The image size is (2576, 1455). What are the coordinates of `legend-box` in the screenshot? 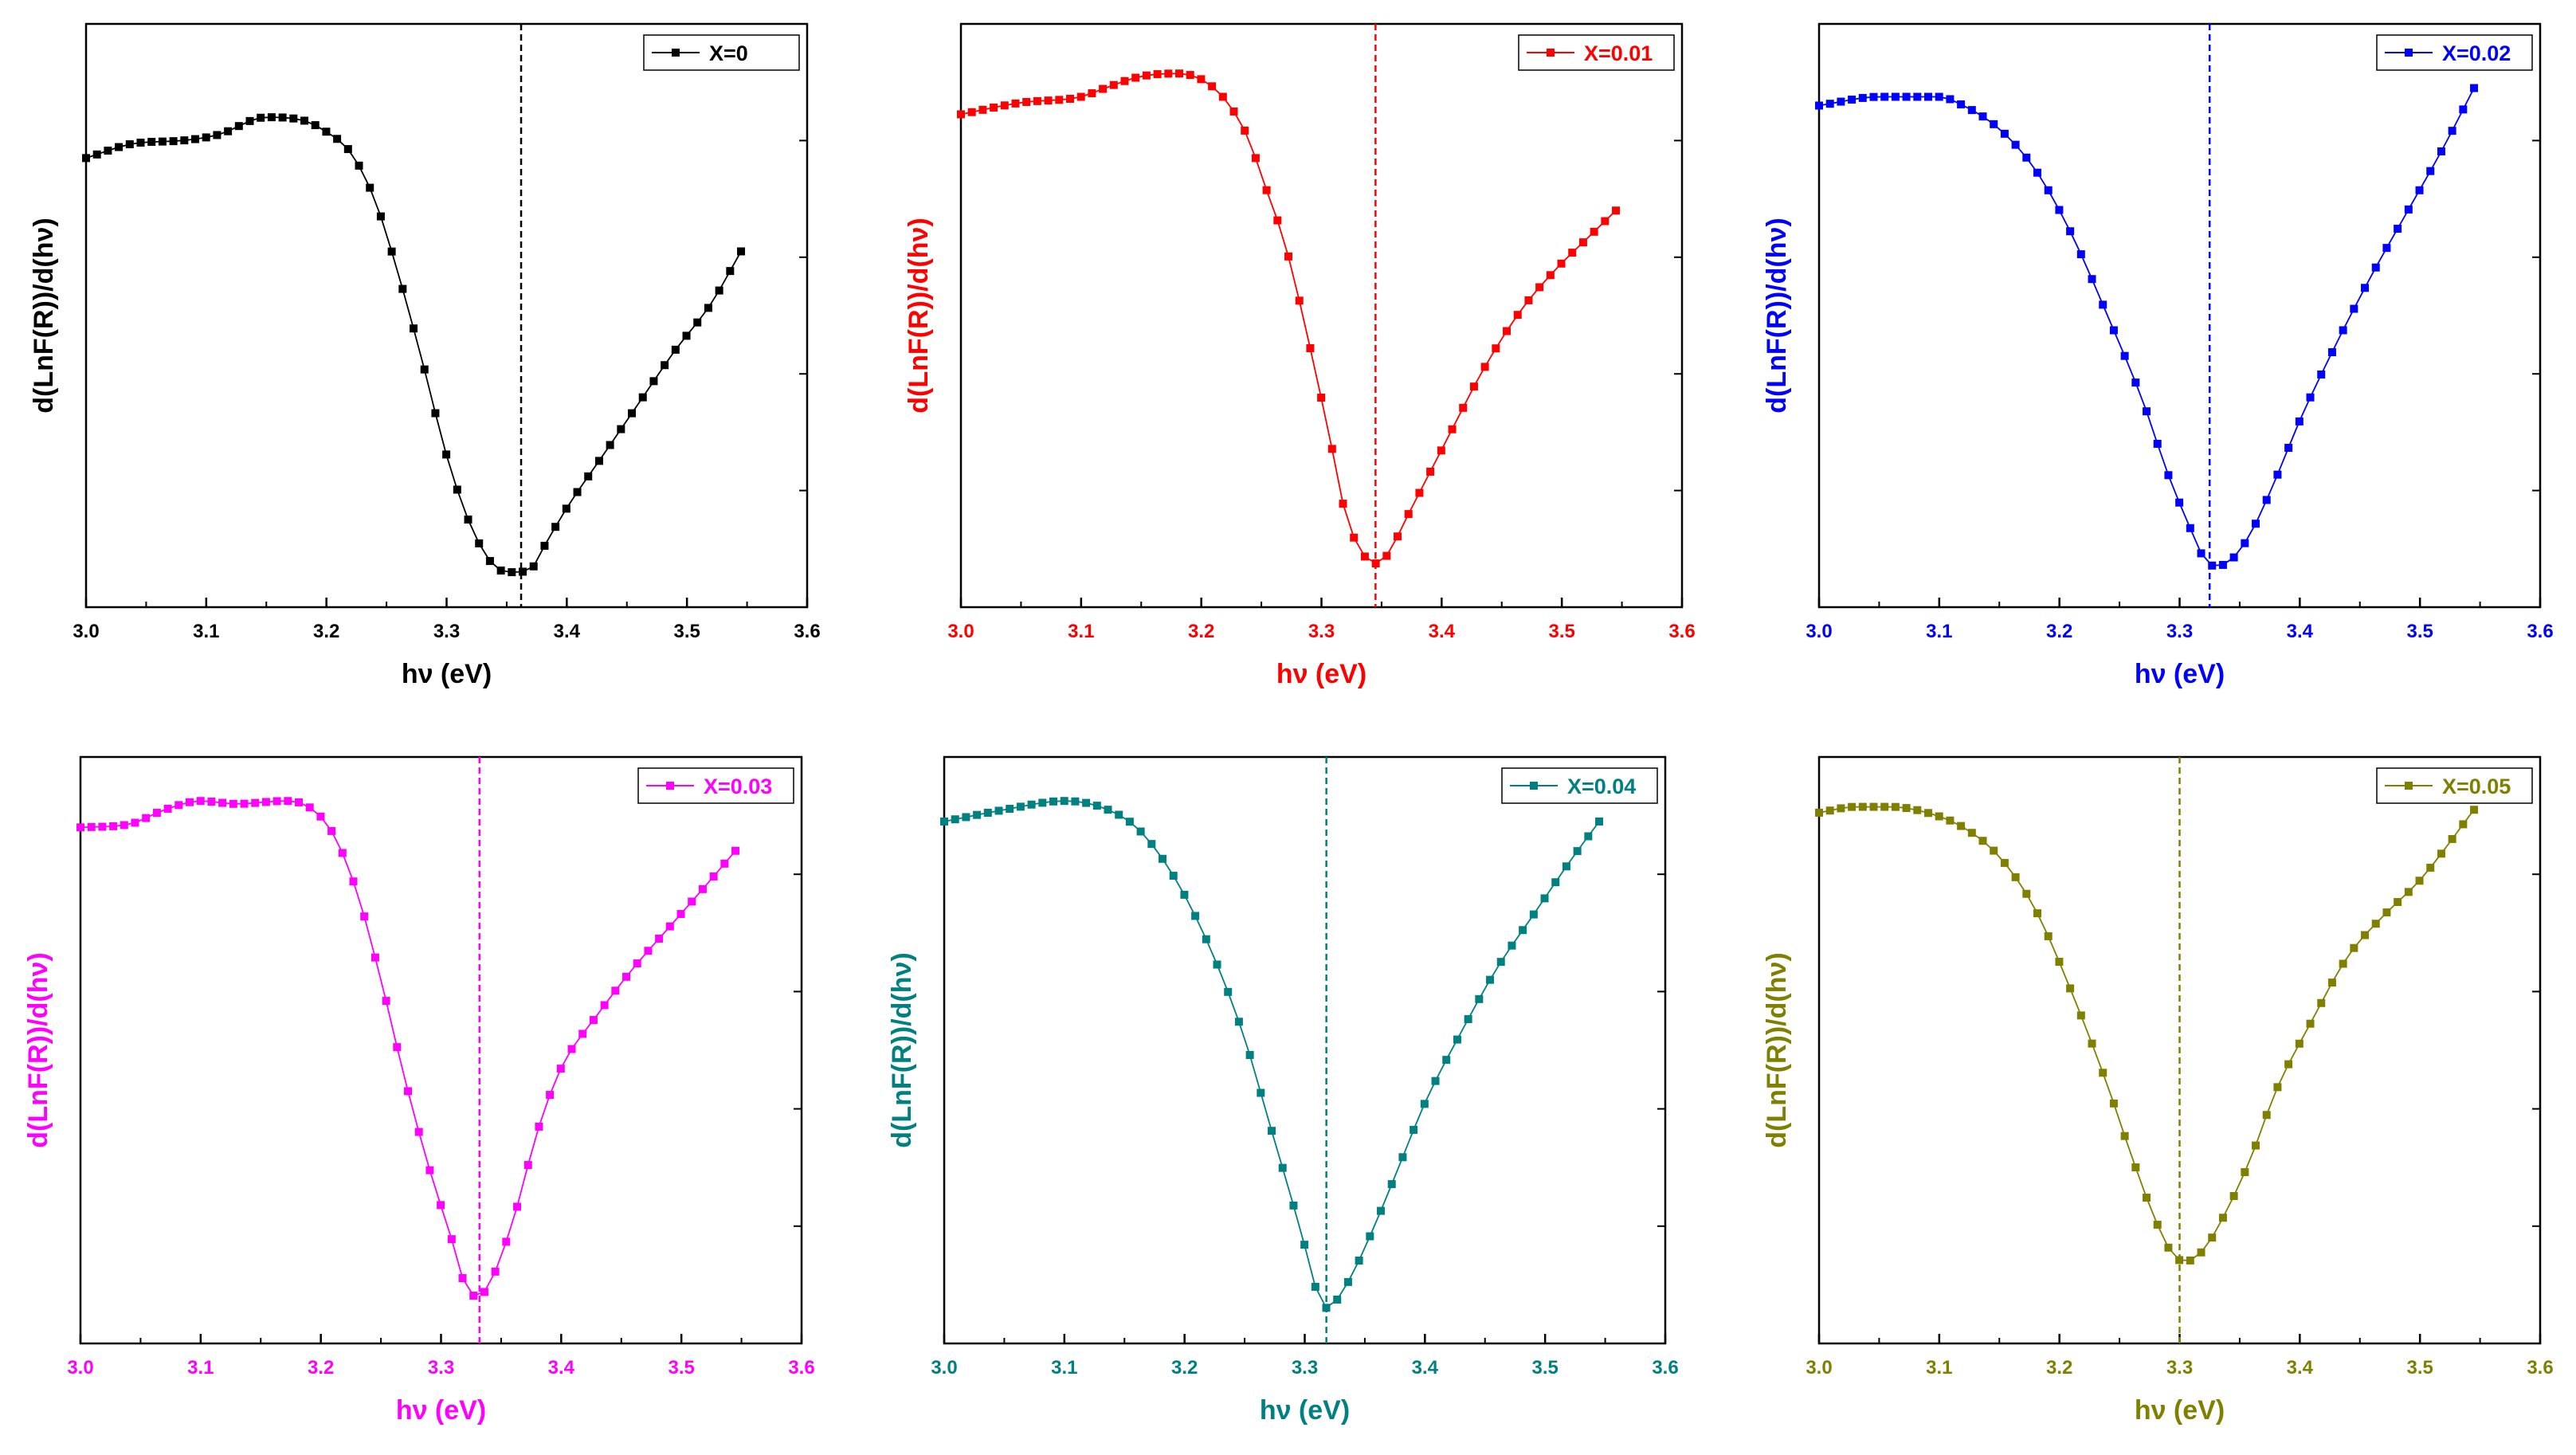 It's located at (1596, 52).